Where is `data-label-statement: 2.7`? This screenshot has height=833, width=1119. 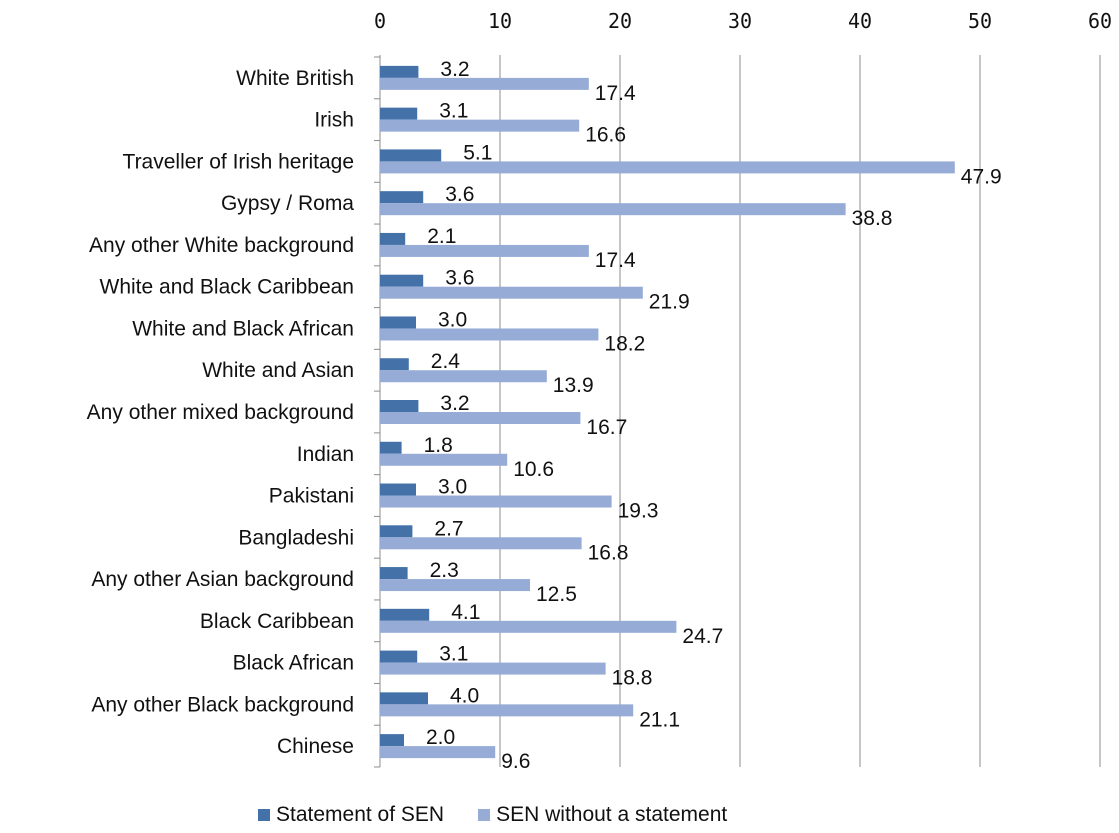 data-label-statement: 2.7 is located at coordinates (448, 528).